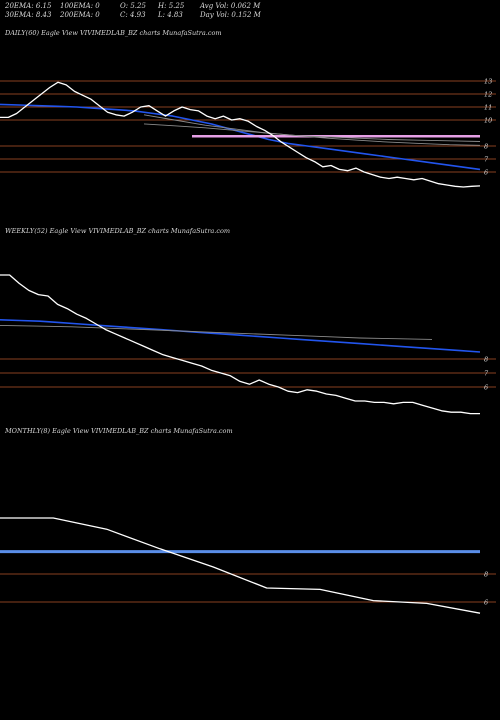  What do you see at coordinates (133, 15) in the screenshot?
I see `stat-close: C: 4.93` at bounding box center [133, 15].